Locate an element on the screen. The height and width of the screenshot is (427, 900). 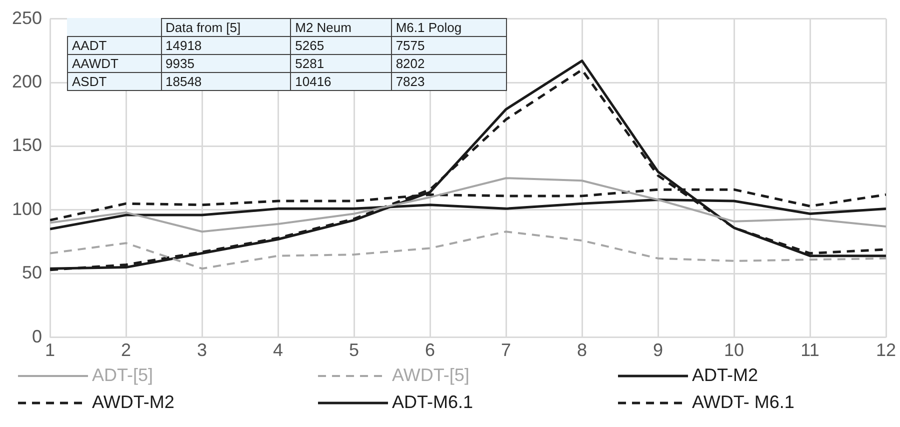
annotation: M2 Neum is located at coordinates (341, 27).